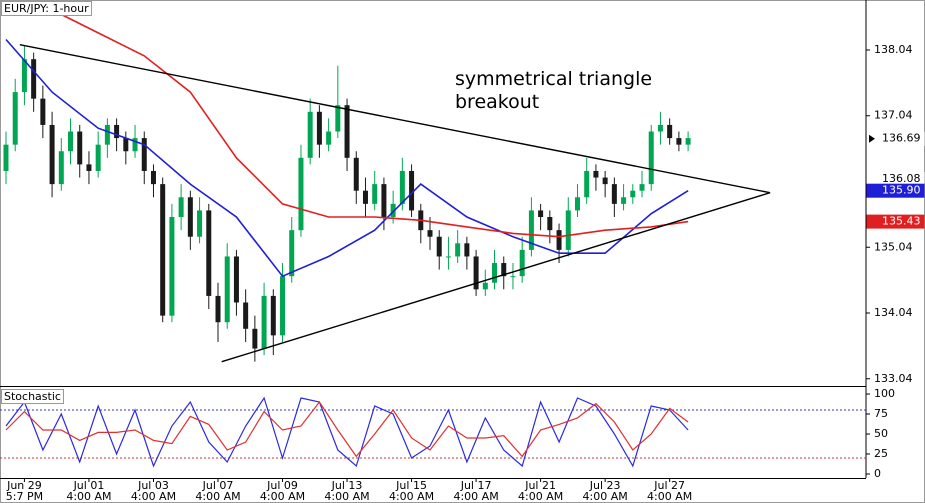  Describe the element at coordinates (884, 393) in the screenshot. I see `y-tick-label: 100` at that location.